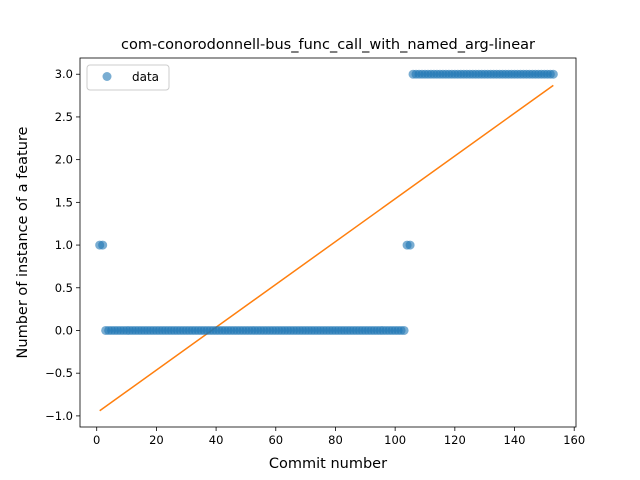 The width and height of the screenshot is (640, 480). I want to click on y-tick-label: −1.0, so click(59, 416).